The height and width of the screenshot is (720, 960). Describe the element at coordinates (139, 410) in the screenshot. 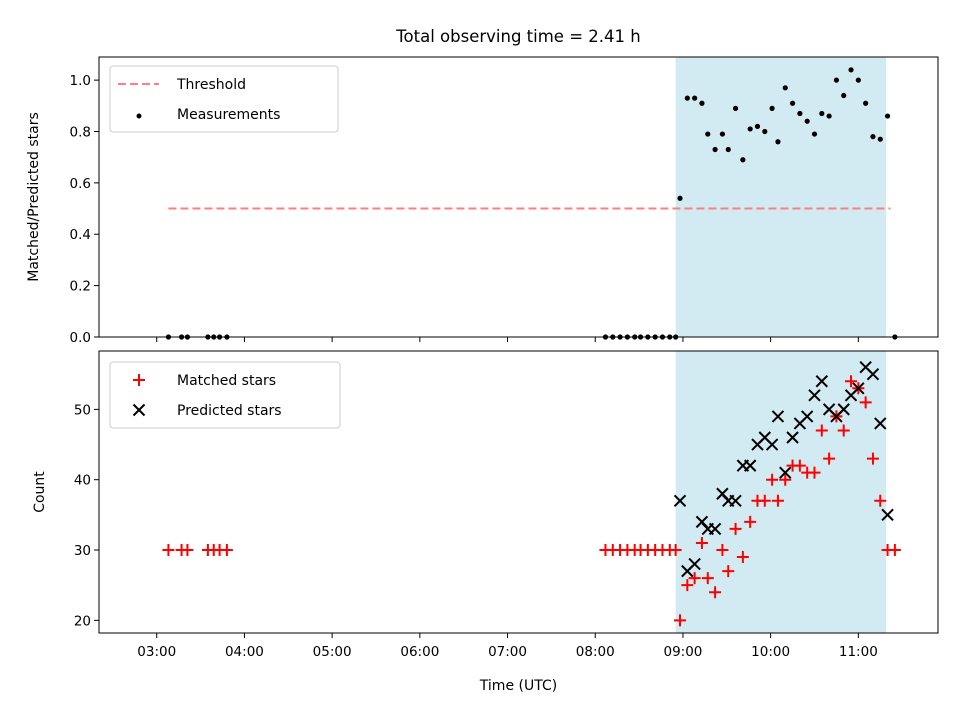

I see `predicted-legend-swatch` at that location.